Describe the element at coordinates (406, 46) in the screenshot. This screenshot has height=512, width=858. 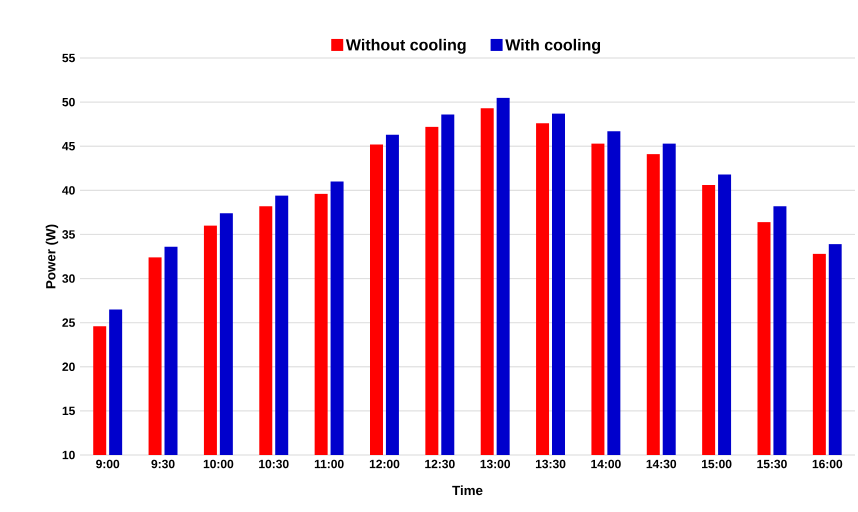
I see `legend-label: Without cooling` at that location.